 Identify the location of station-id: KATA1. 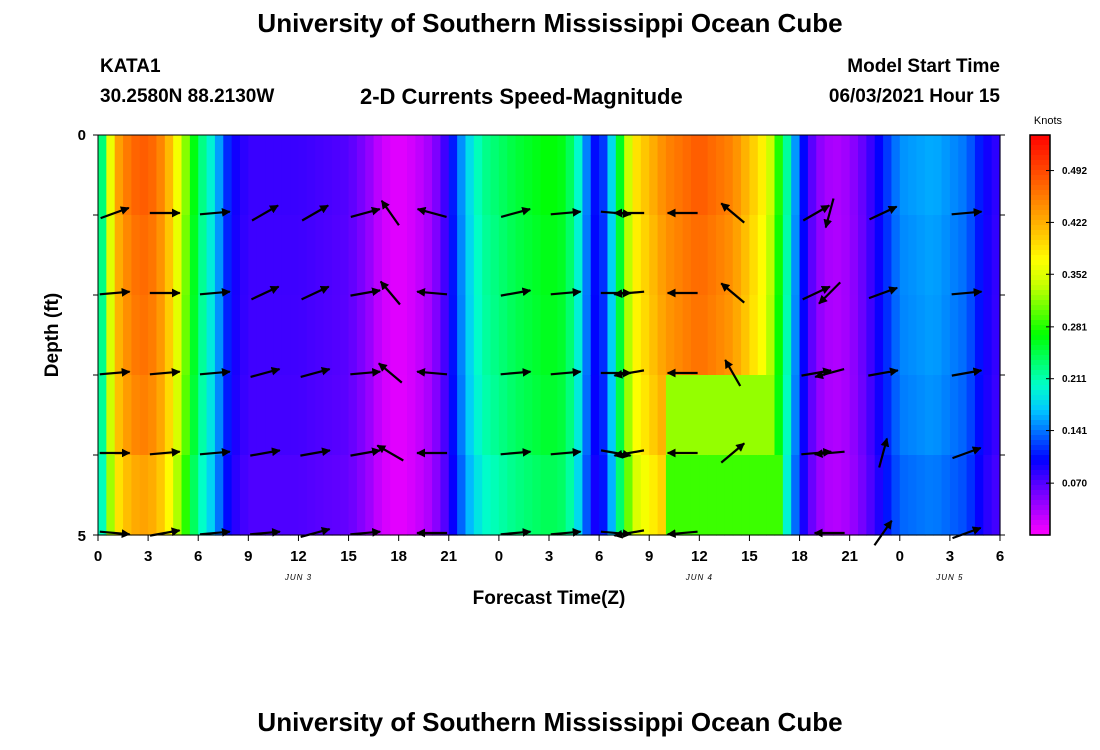
(130, 66).